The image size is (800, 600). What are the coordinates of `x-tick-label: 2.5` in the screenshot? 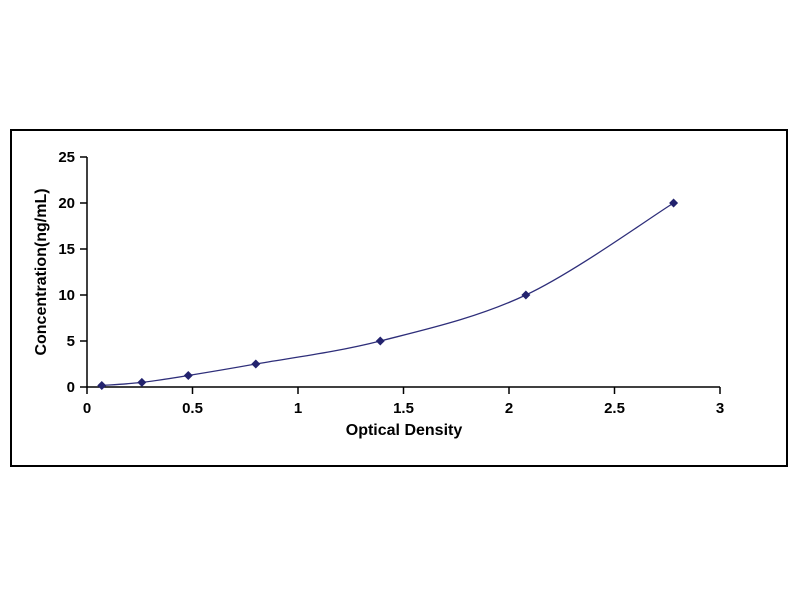 It's located at (614, 408).